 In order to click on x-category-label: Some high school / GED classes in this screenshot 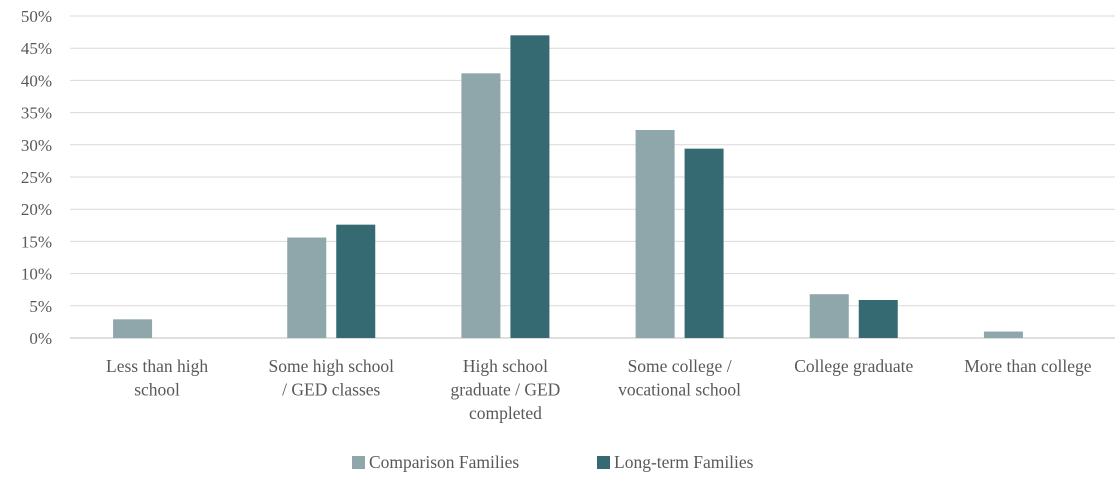, I will do `click(332, 378)`.